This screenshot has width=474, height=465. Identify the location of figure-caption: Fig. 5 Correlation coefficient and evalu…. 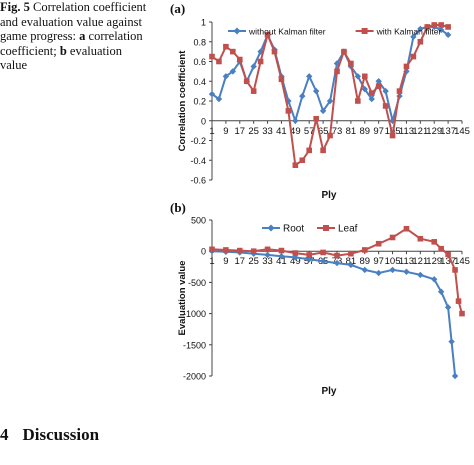
(75, 36).